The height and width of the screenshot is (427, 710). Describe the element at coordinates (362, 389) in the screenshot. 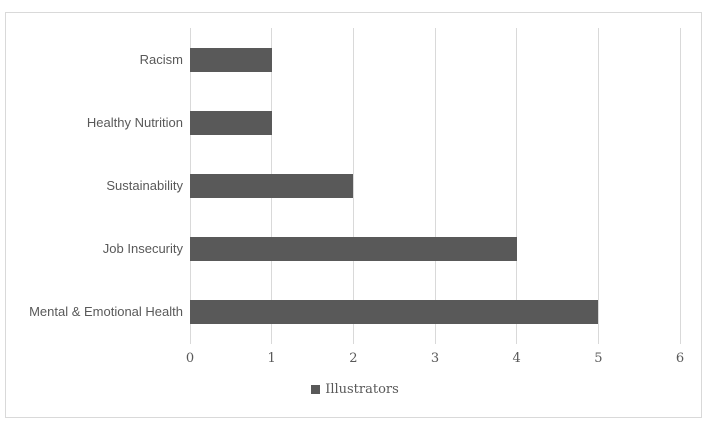

I see `legend-label: Illustrators` at that location.